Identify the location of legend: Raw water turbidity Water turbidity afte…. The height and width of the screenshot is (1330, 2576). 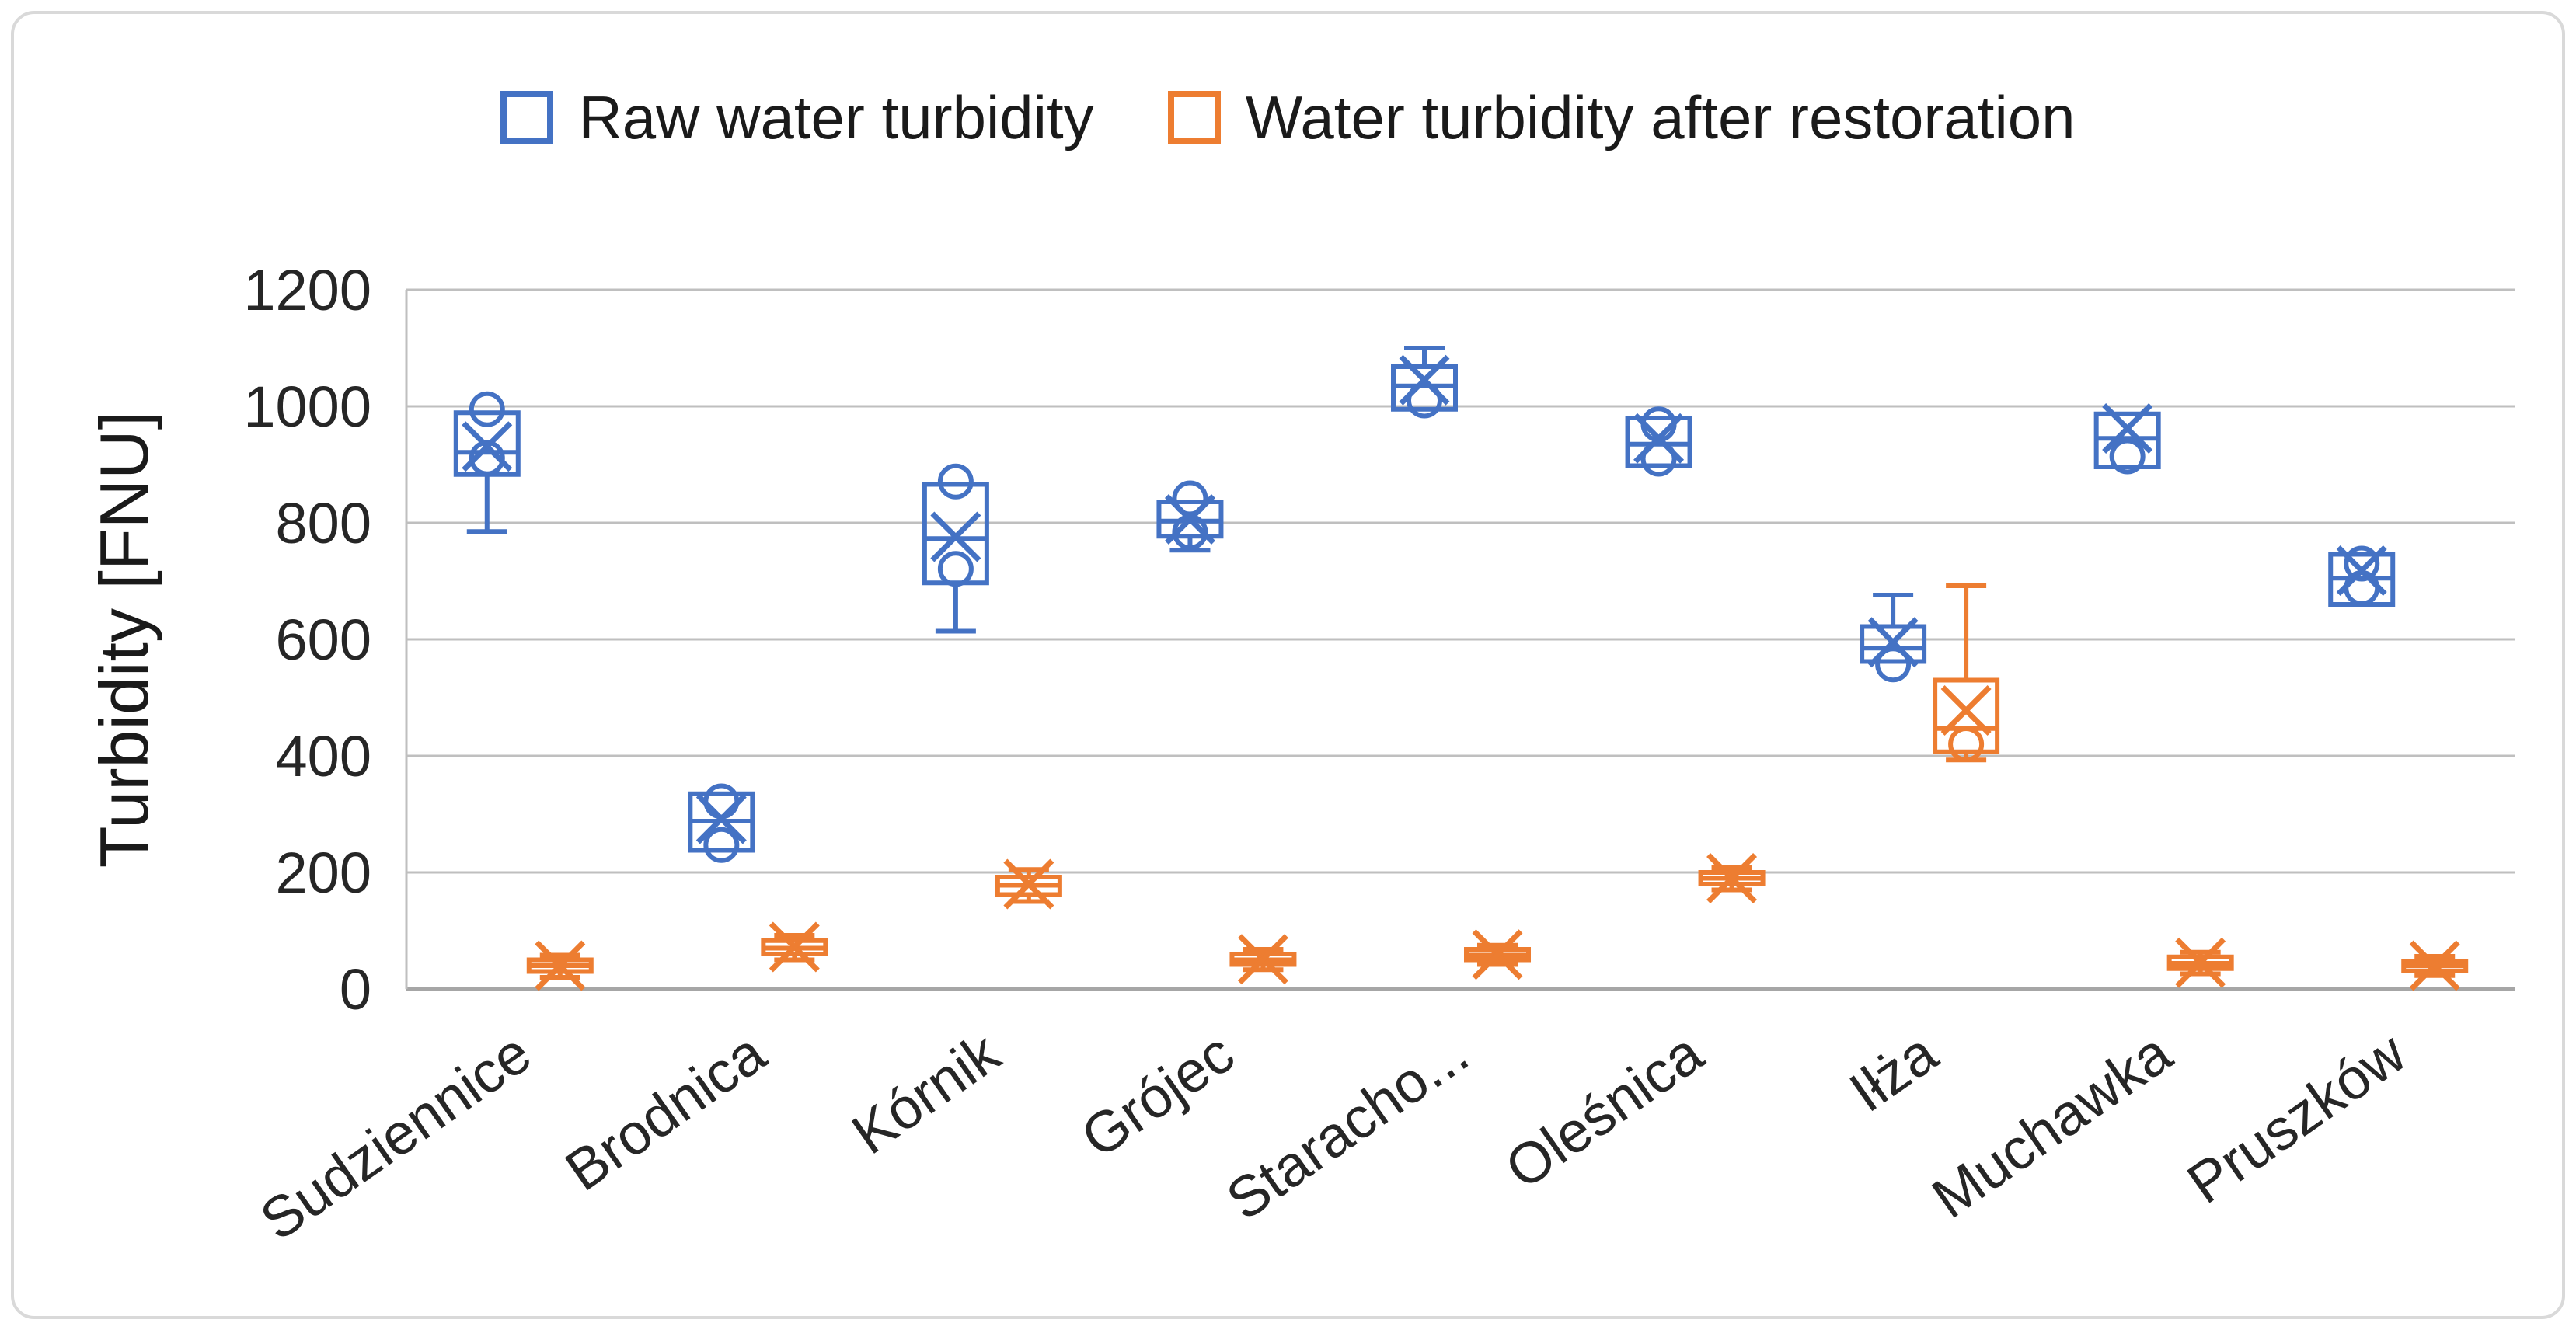
(1288, 117).